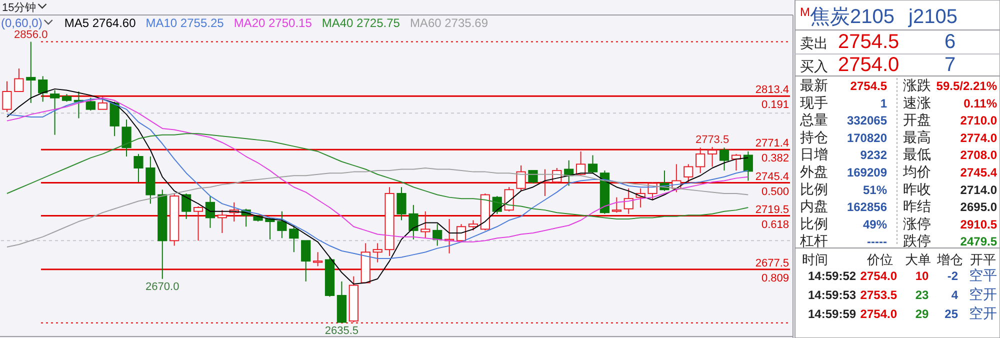  What do you see at coordinates (814, 154) in the screenshot?
I see `text: 日增` at bounding box center [814, 154].